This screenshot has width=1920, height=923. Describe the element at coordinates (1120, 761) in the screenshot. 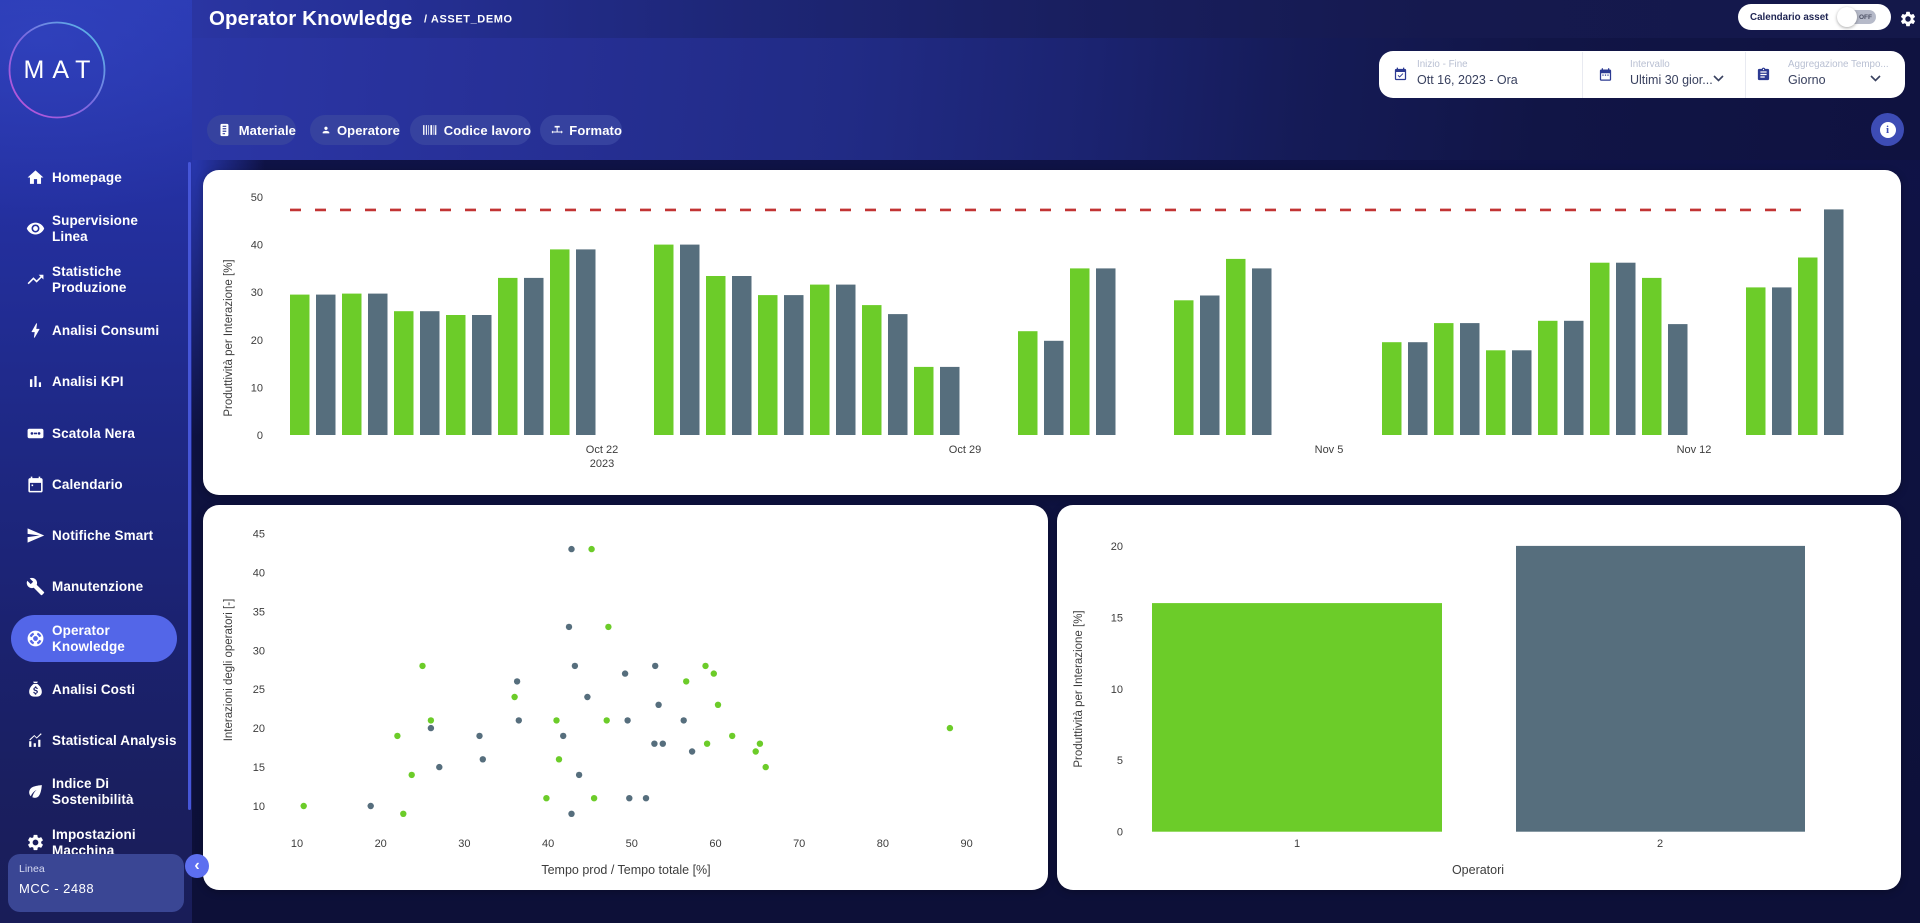

I see `svg-text: 5` at that location.